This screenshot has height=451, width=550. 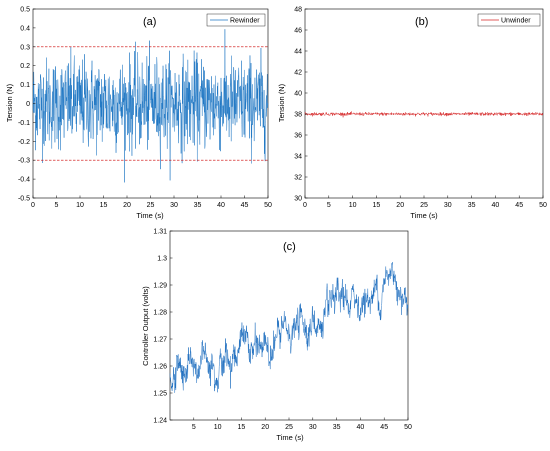 I want to click on panel-a-legend: Rewinder, so click(x=236, y=20).